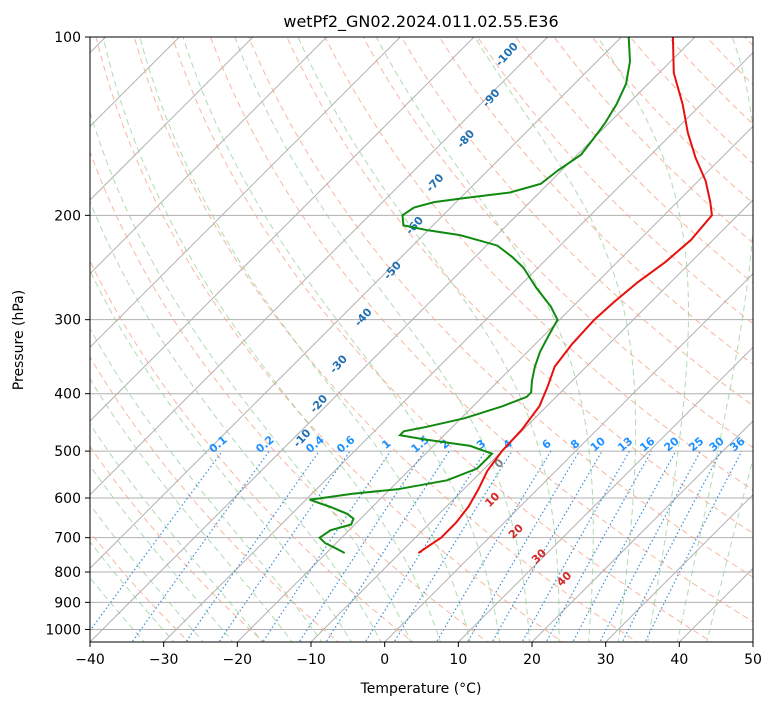 This screenshot has height=708, width=775. Describe the element at coordinates (67, 499) in the screenshot. I see `y-tick-label: 600` at that location.